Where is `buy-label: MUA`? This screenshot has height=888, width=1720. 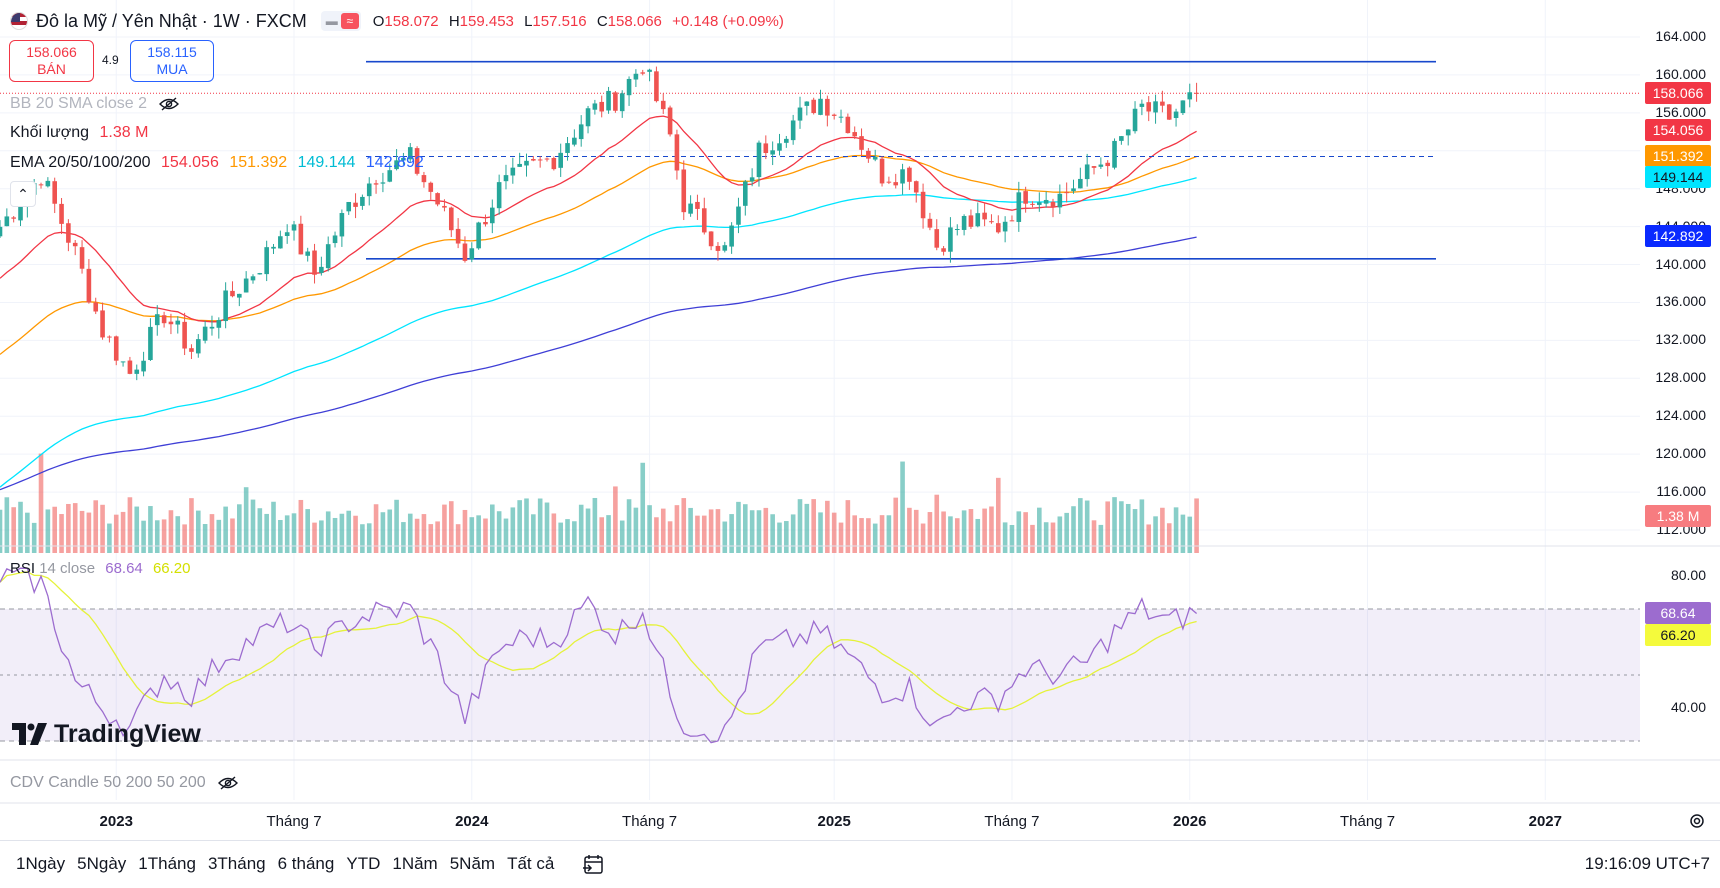 buy-label: MUA is located at coordinates (172, 69).